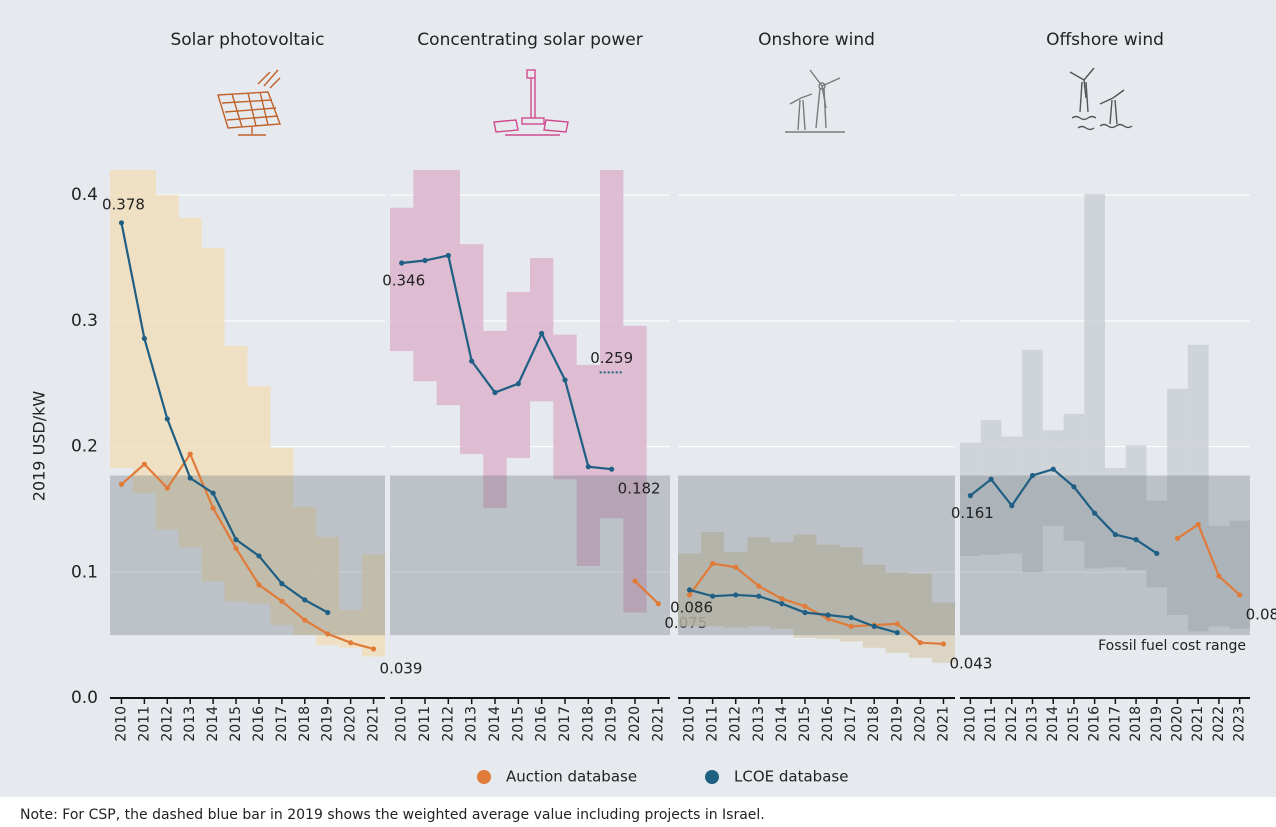 The image size is (1276, 827). What do you see at coordinates (190, 724) in the screenshot?
I see `x-tick-label: 2013` at bounding box center [190, 724].